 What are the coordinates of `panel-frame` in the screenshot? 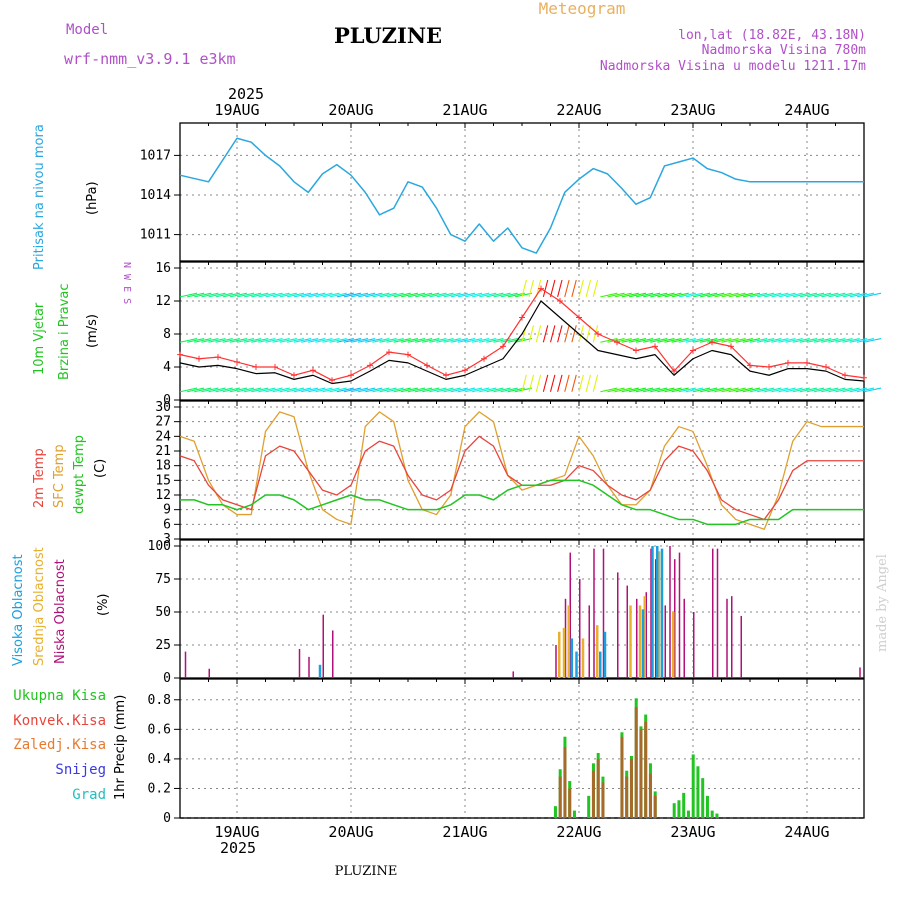 It's located at (522, 192).